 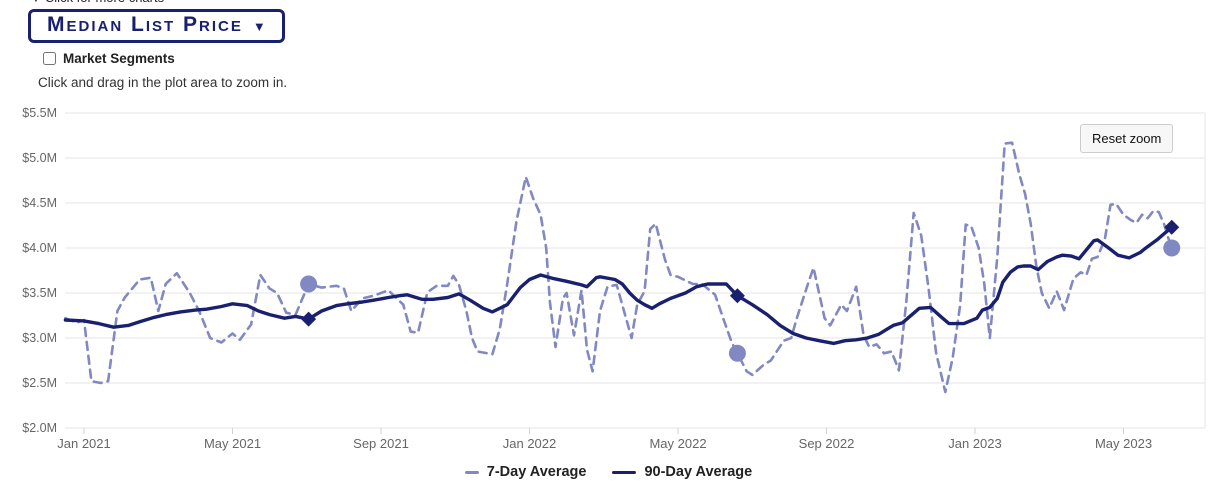 I want to click on y-axis-label: $2.0M, so click(x=39, y=428).